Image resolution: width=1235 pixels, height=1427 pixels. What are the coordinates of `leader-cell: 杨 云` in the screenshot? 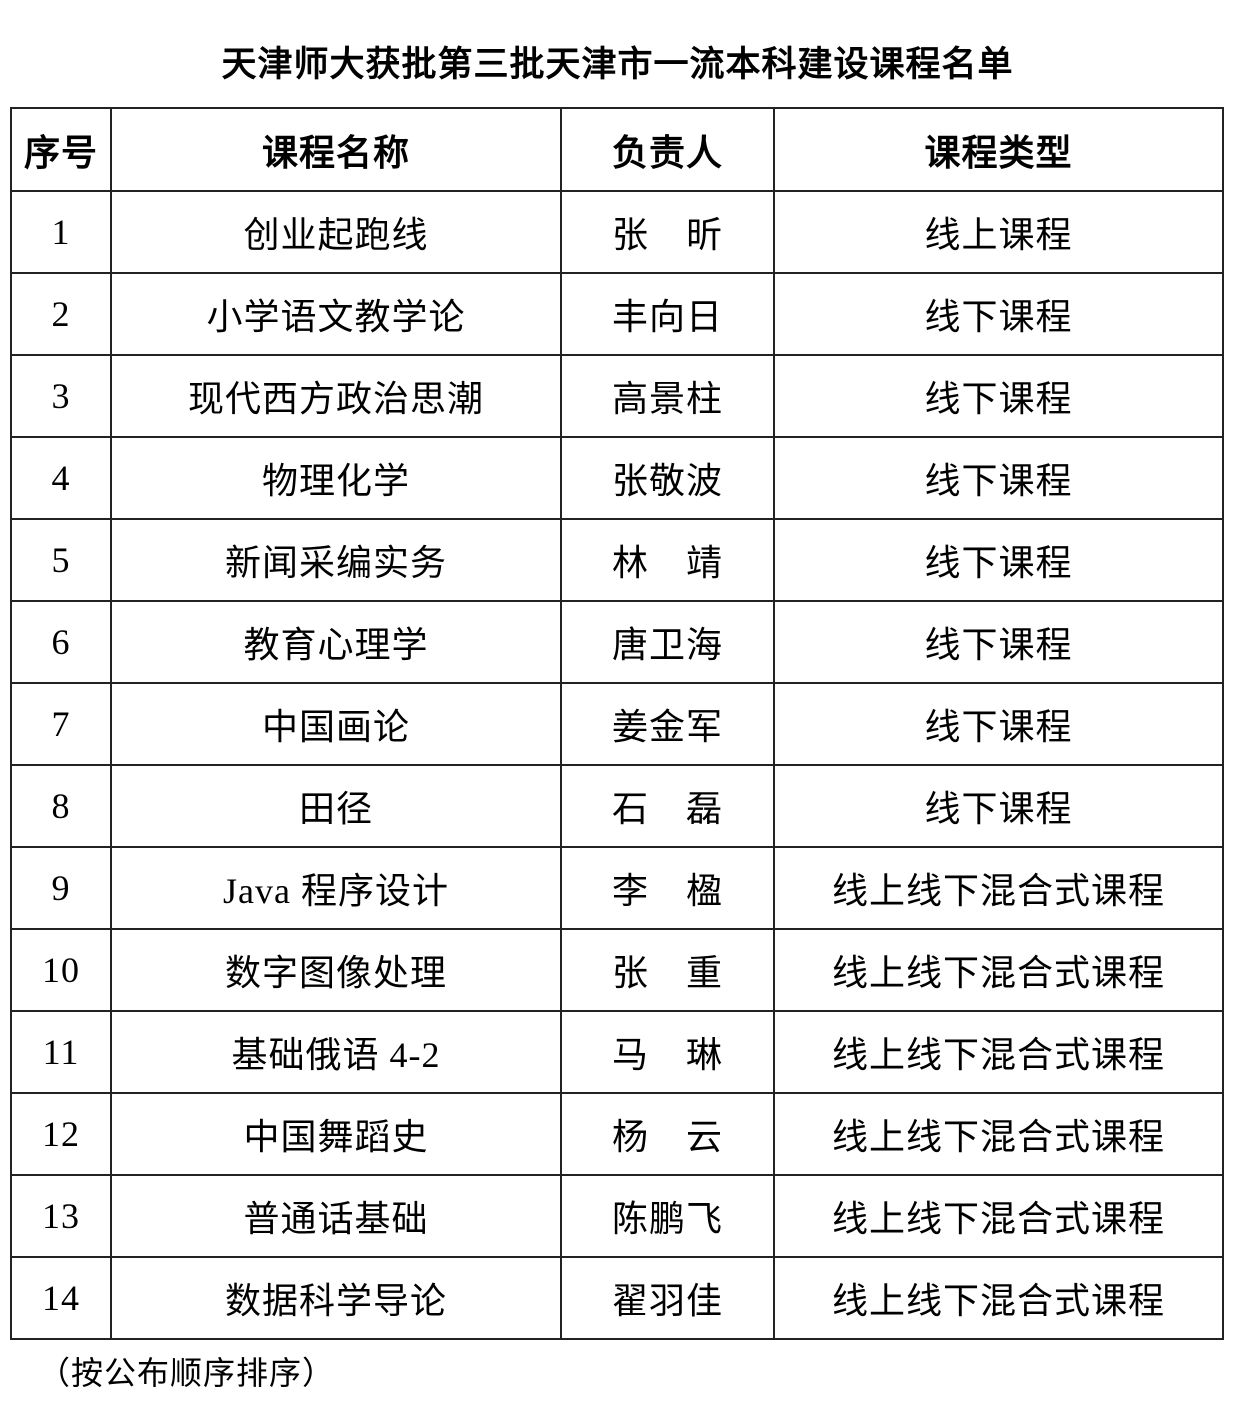 It's located at (667, 1134).